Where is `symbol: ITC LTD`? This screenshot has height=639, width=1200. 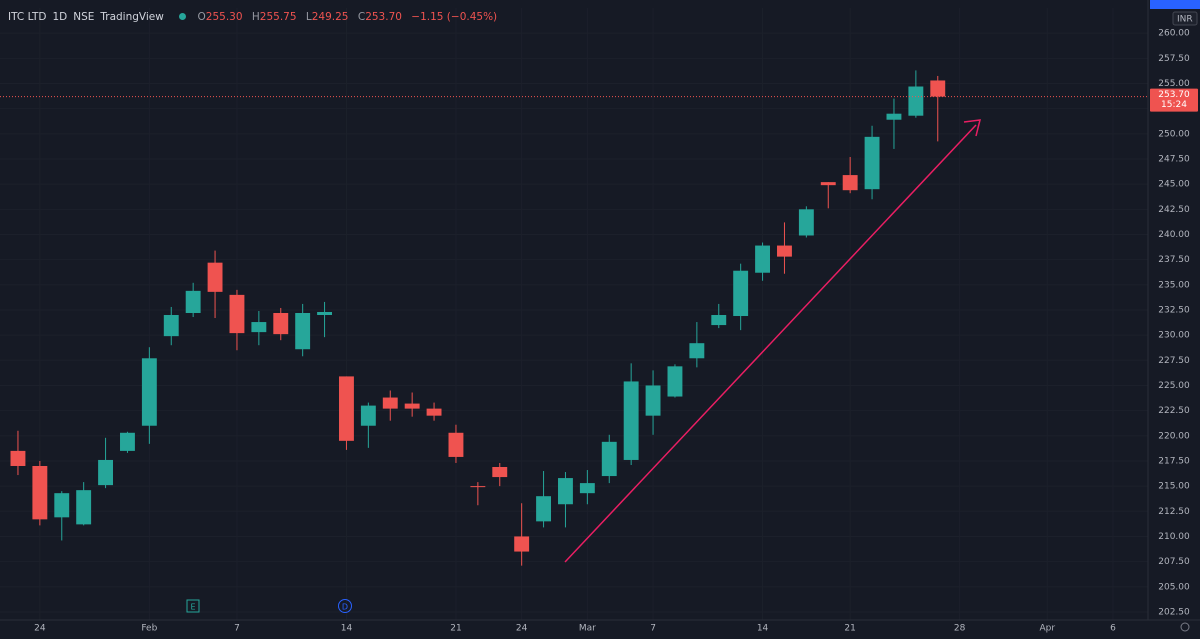 symbol: ITC LTD is located at coordinates (27, 17).